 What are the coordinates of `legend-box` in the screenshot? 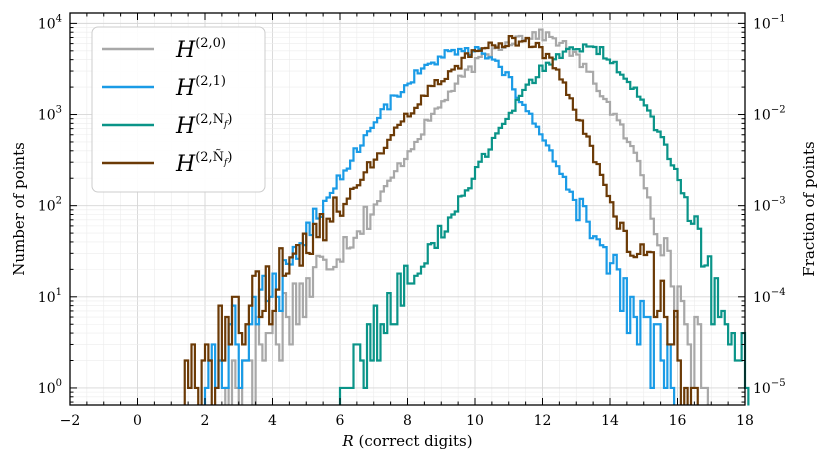 It's located at (178, 109).